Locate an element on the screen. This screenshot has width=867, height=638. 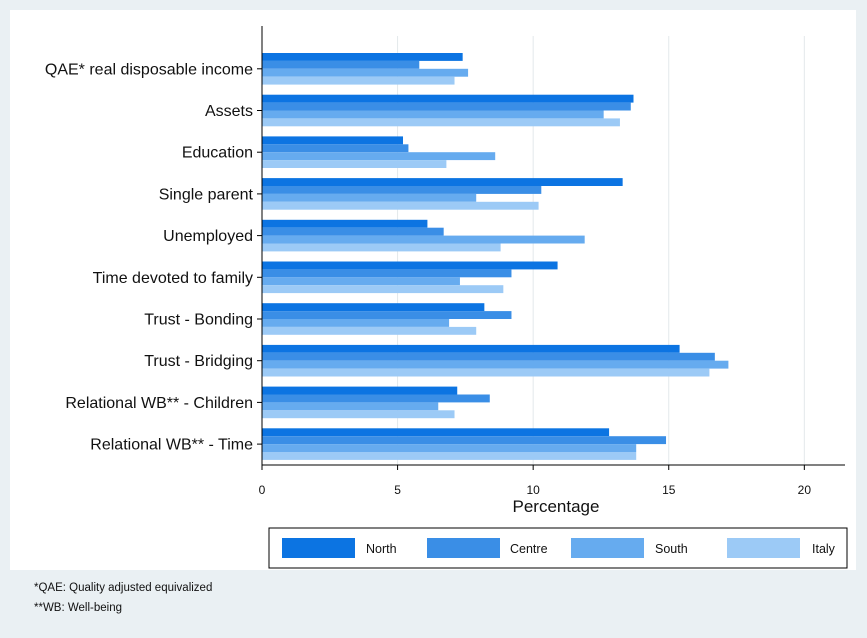
legend-label-south: South is located at coordinates (671, 549).